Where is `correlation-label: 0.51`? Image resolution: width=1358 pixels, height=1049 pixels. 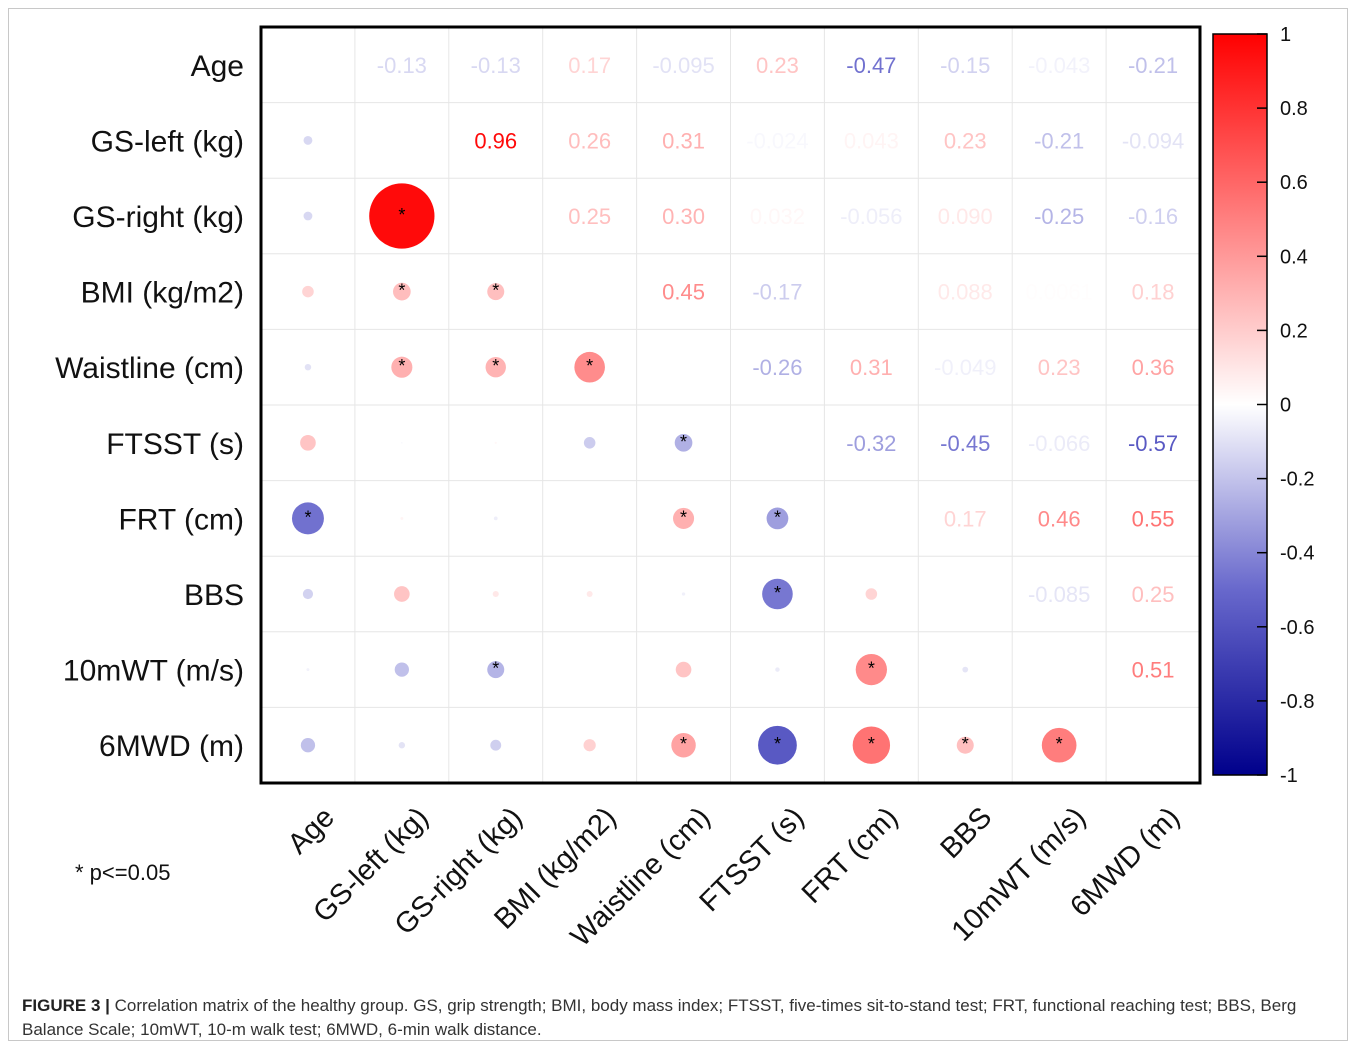 correlation-label: 0.51 is located at coordinates (1153, 670).